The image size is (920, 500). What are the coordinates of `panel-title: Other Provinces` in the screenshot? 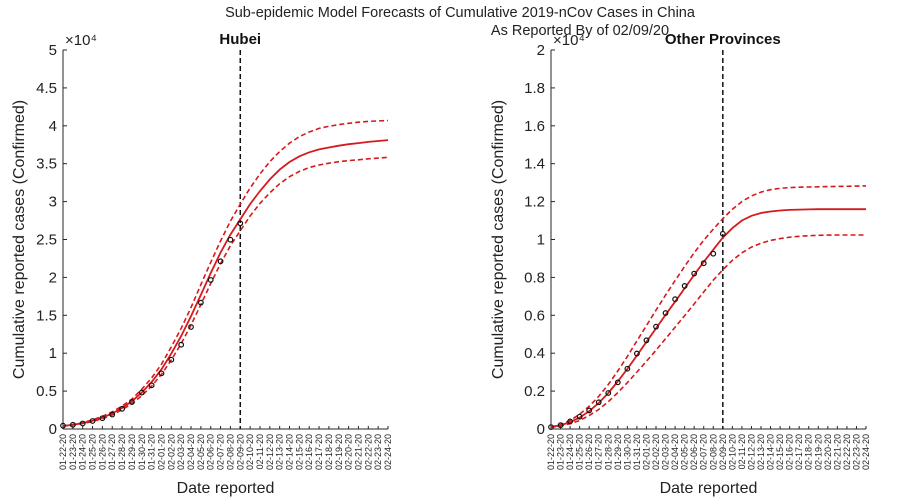 It's located at (723, 39).